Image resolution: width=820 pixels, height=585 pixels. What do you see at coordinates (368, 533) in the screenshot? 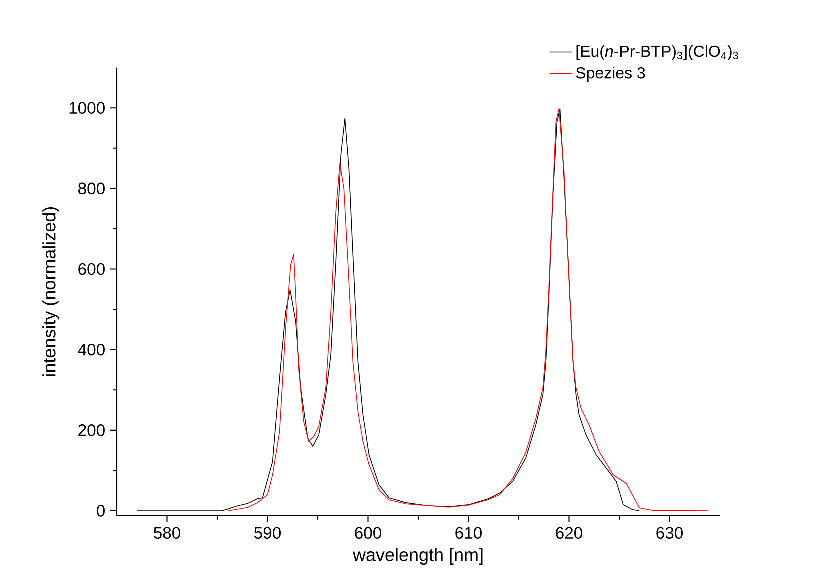
I see `x-tick-label: 600` at bounding box center [368, 533].